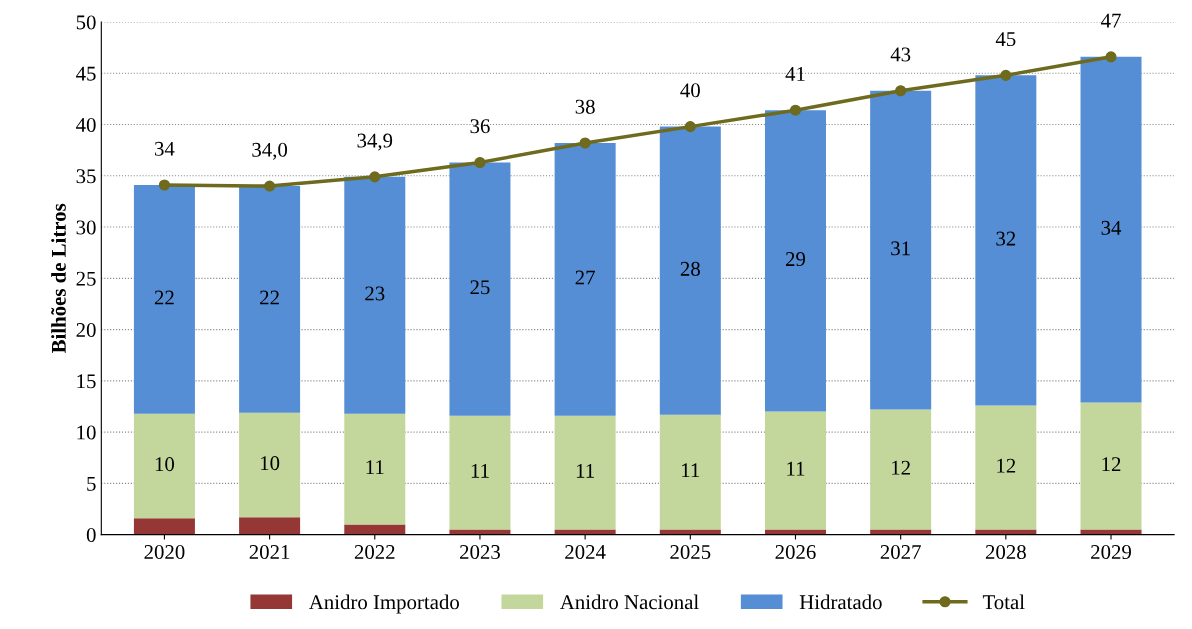  I want to click on y-tick-label: 40, so click(86, 124).